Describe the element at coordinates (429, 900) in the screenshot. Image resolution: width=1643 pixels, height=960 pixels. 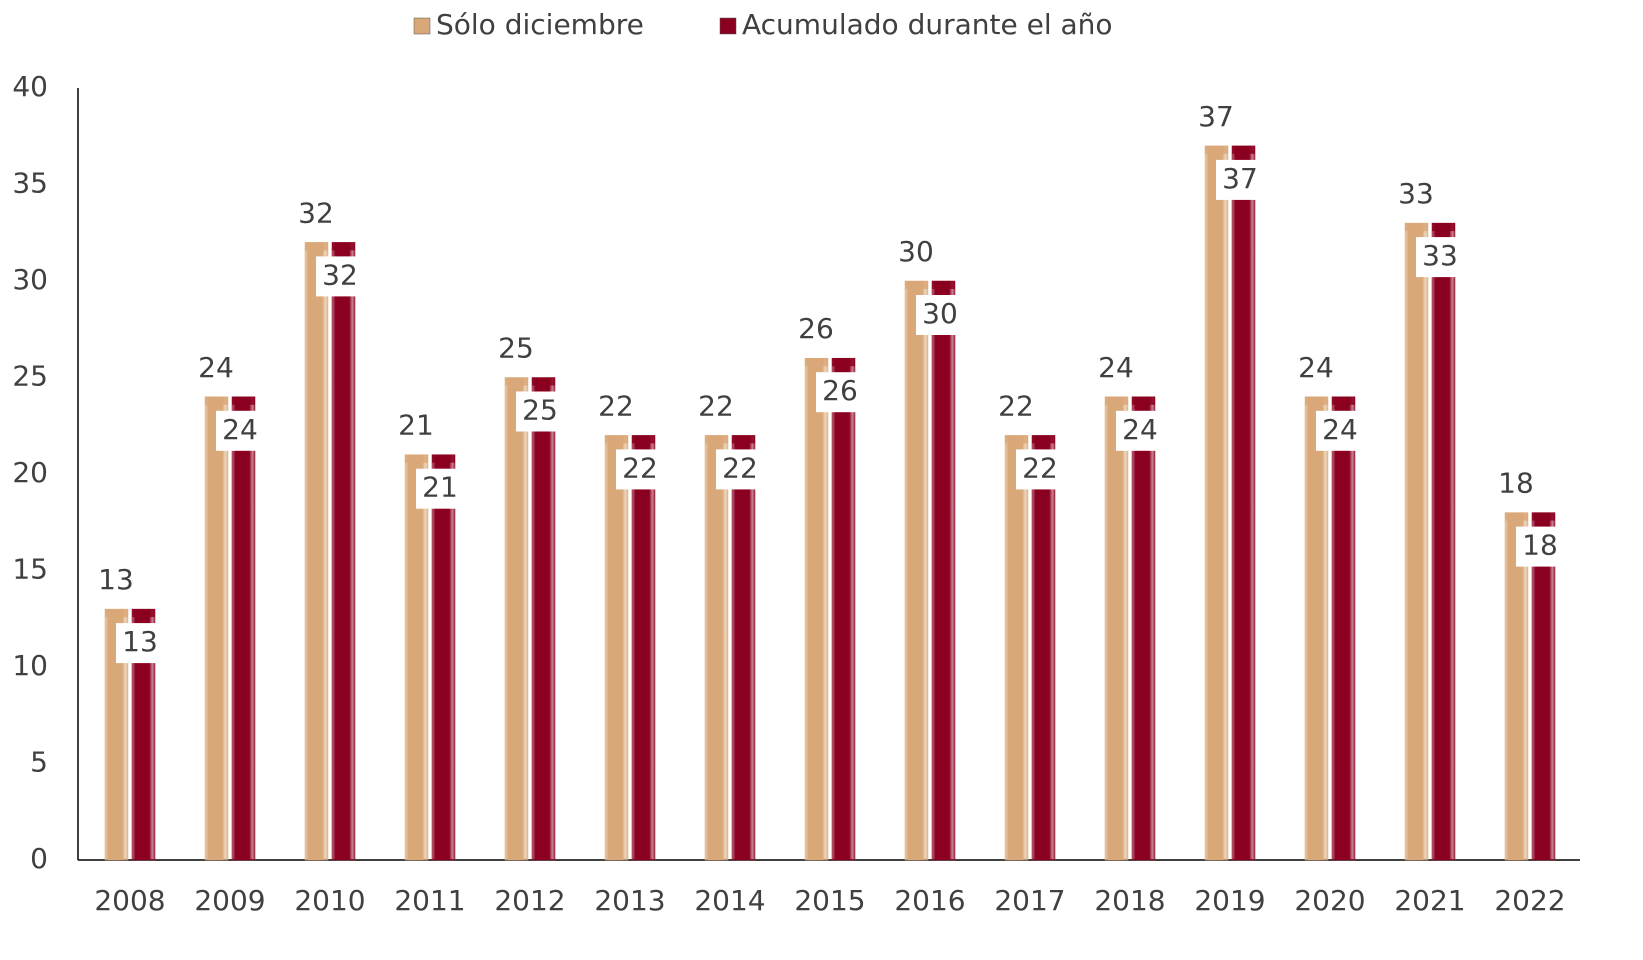
I see `x-tick-label: 2011` at that location.